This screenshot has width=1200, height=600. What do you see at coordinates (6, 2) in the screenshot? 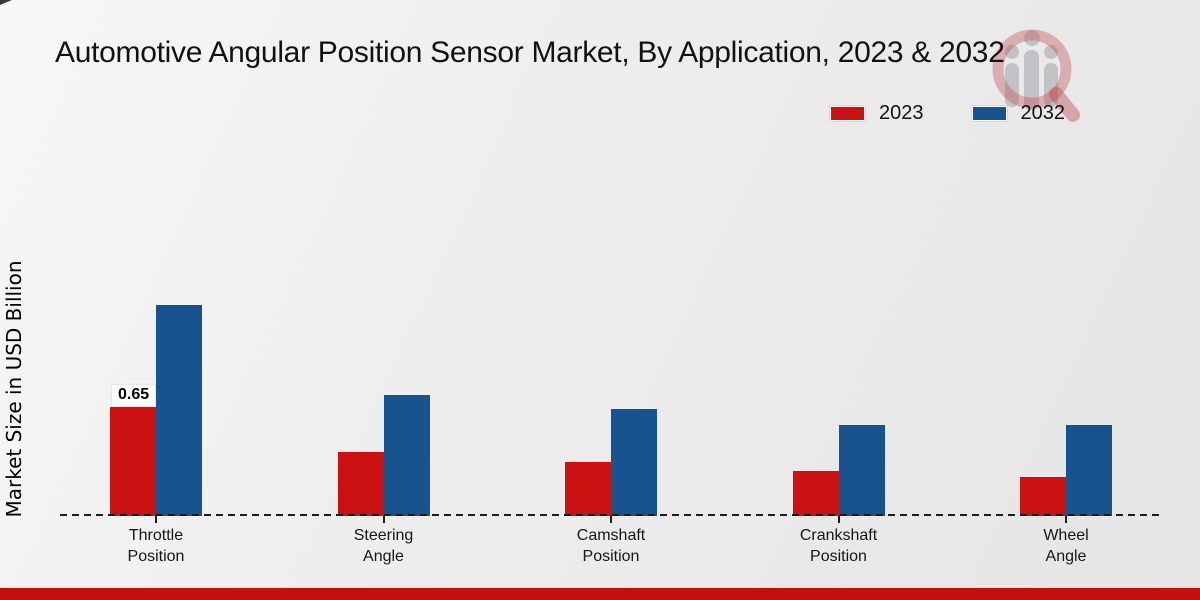
I see `corner-mark` at bounding box center [6, 2].